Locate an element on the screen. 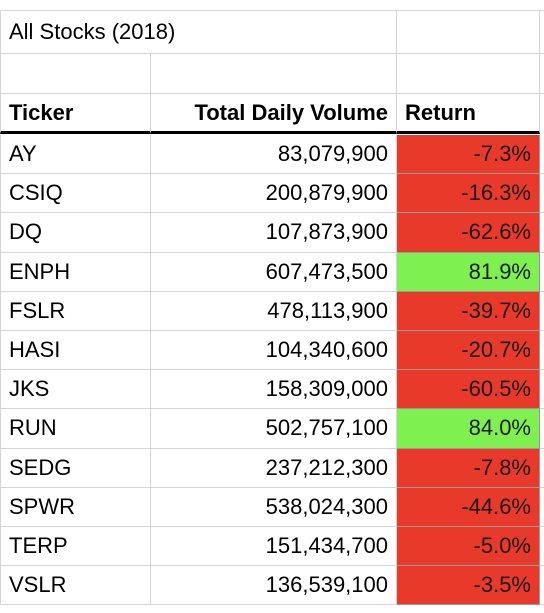 The width and height of the screenshot is (544, 613). ticker-cell: SEDG is located at coordinates (75, 468).